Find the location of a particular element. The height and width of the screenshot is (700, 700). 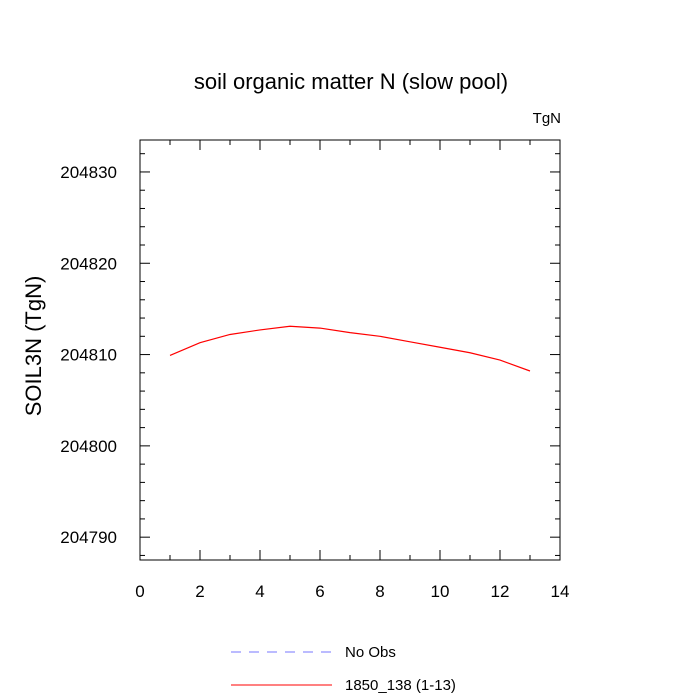

x-tick-label: 12 is located at coordinates (500, 591).